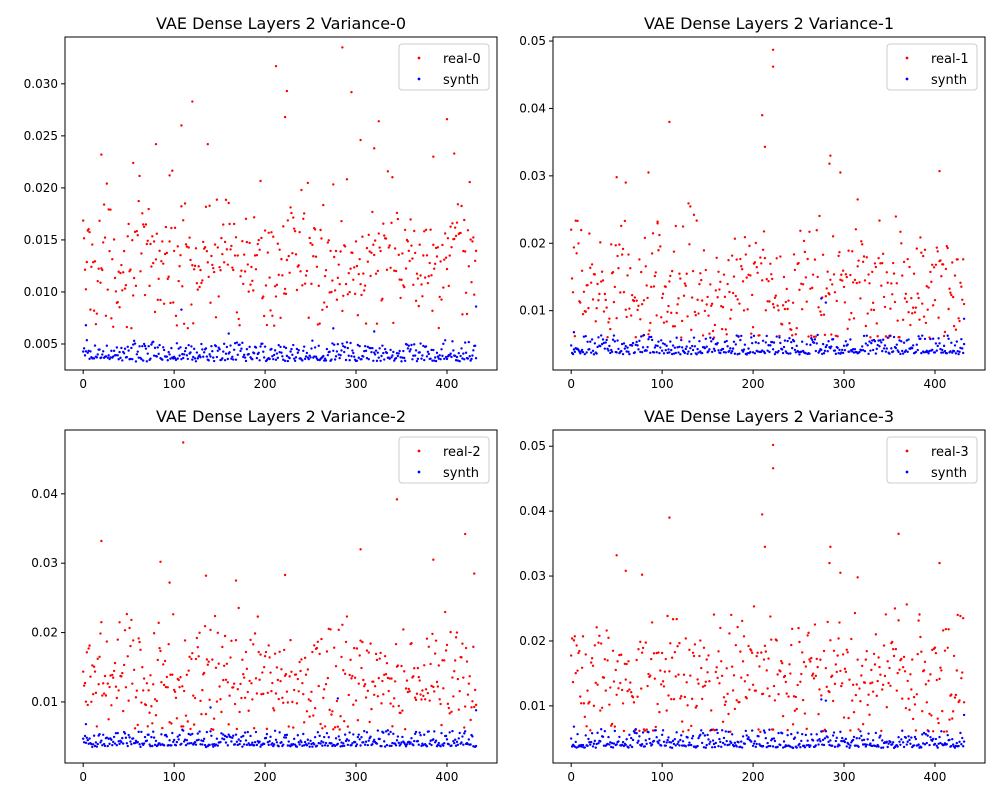 The width and height of the screenshot is (1000, 800). I want to click on y-tick-label: 0.025, so click(41, 136).